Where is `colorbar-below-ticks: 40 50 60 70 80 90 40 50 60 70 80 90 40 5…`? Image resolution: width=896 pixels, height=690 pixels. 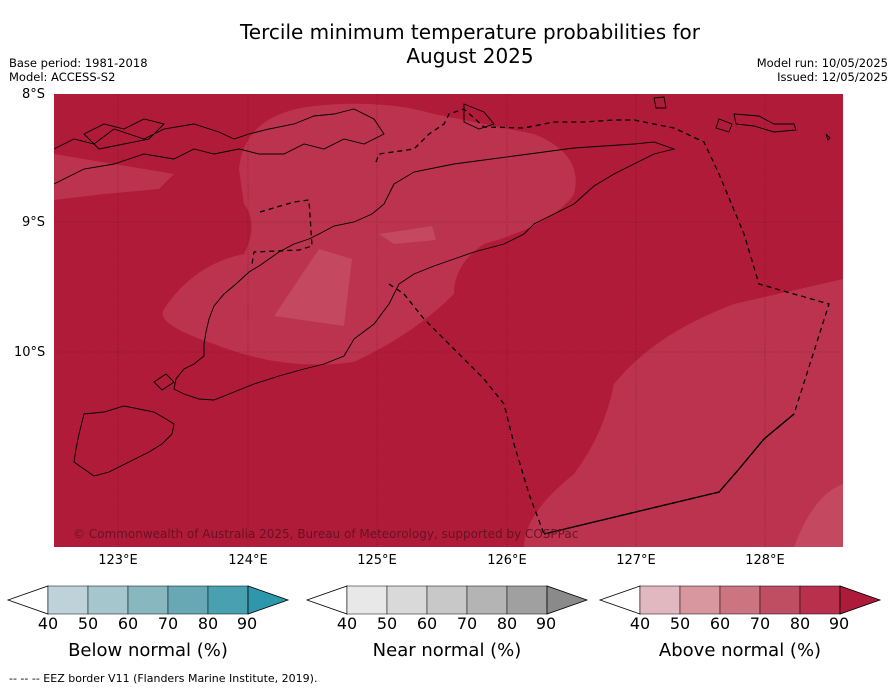 colorbar-below-ticks: 40 50 60 70 80 90 40 50 60 70 80 90 40 5… is located at coordinates (448, 624).